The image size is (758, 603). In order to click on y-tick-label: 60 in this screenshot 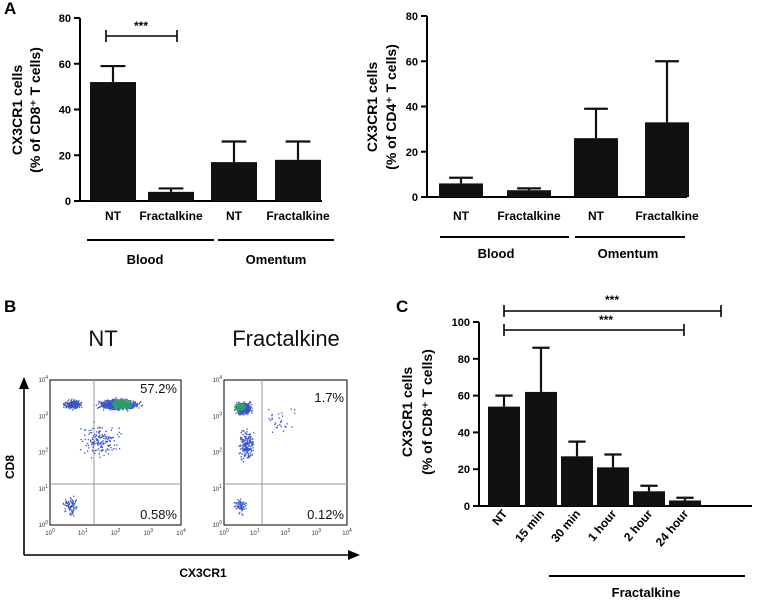, I will do `click(412, 62)`.